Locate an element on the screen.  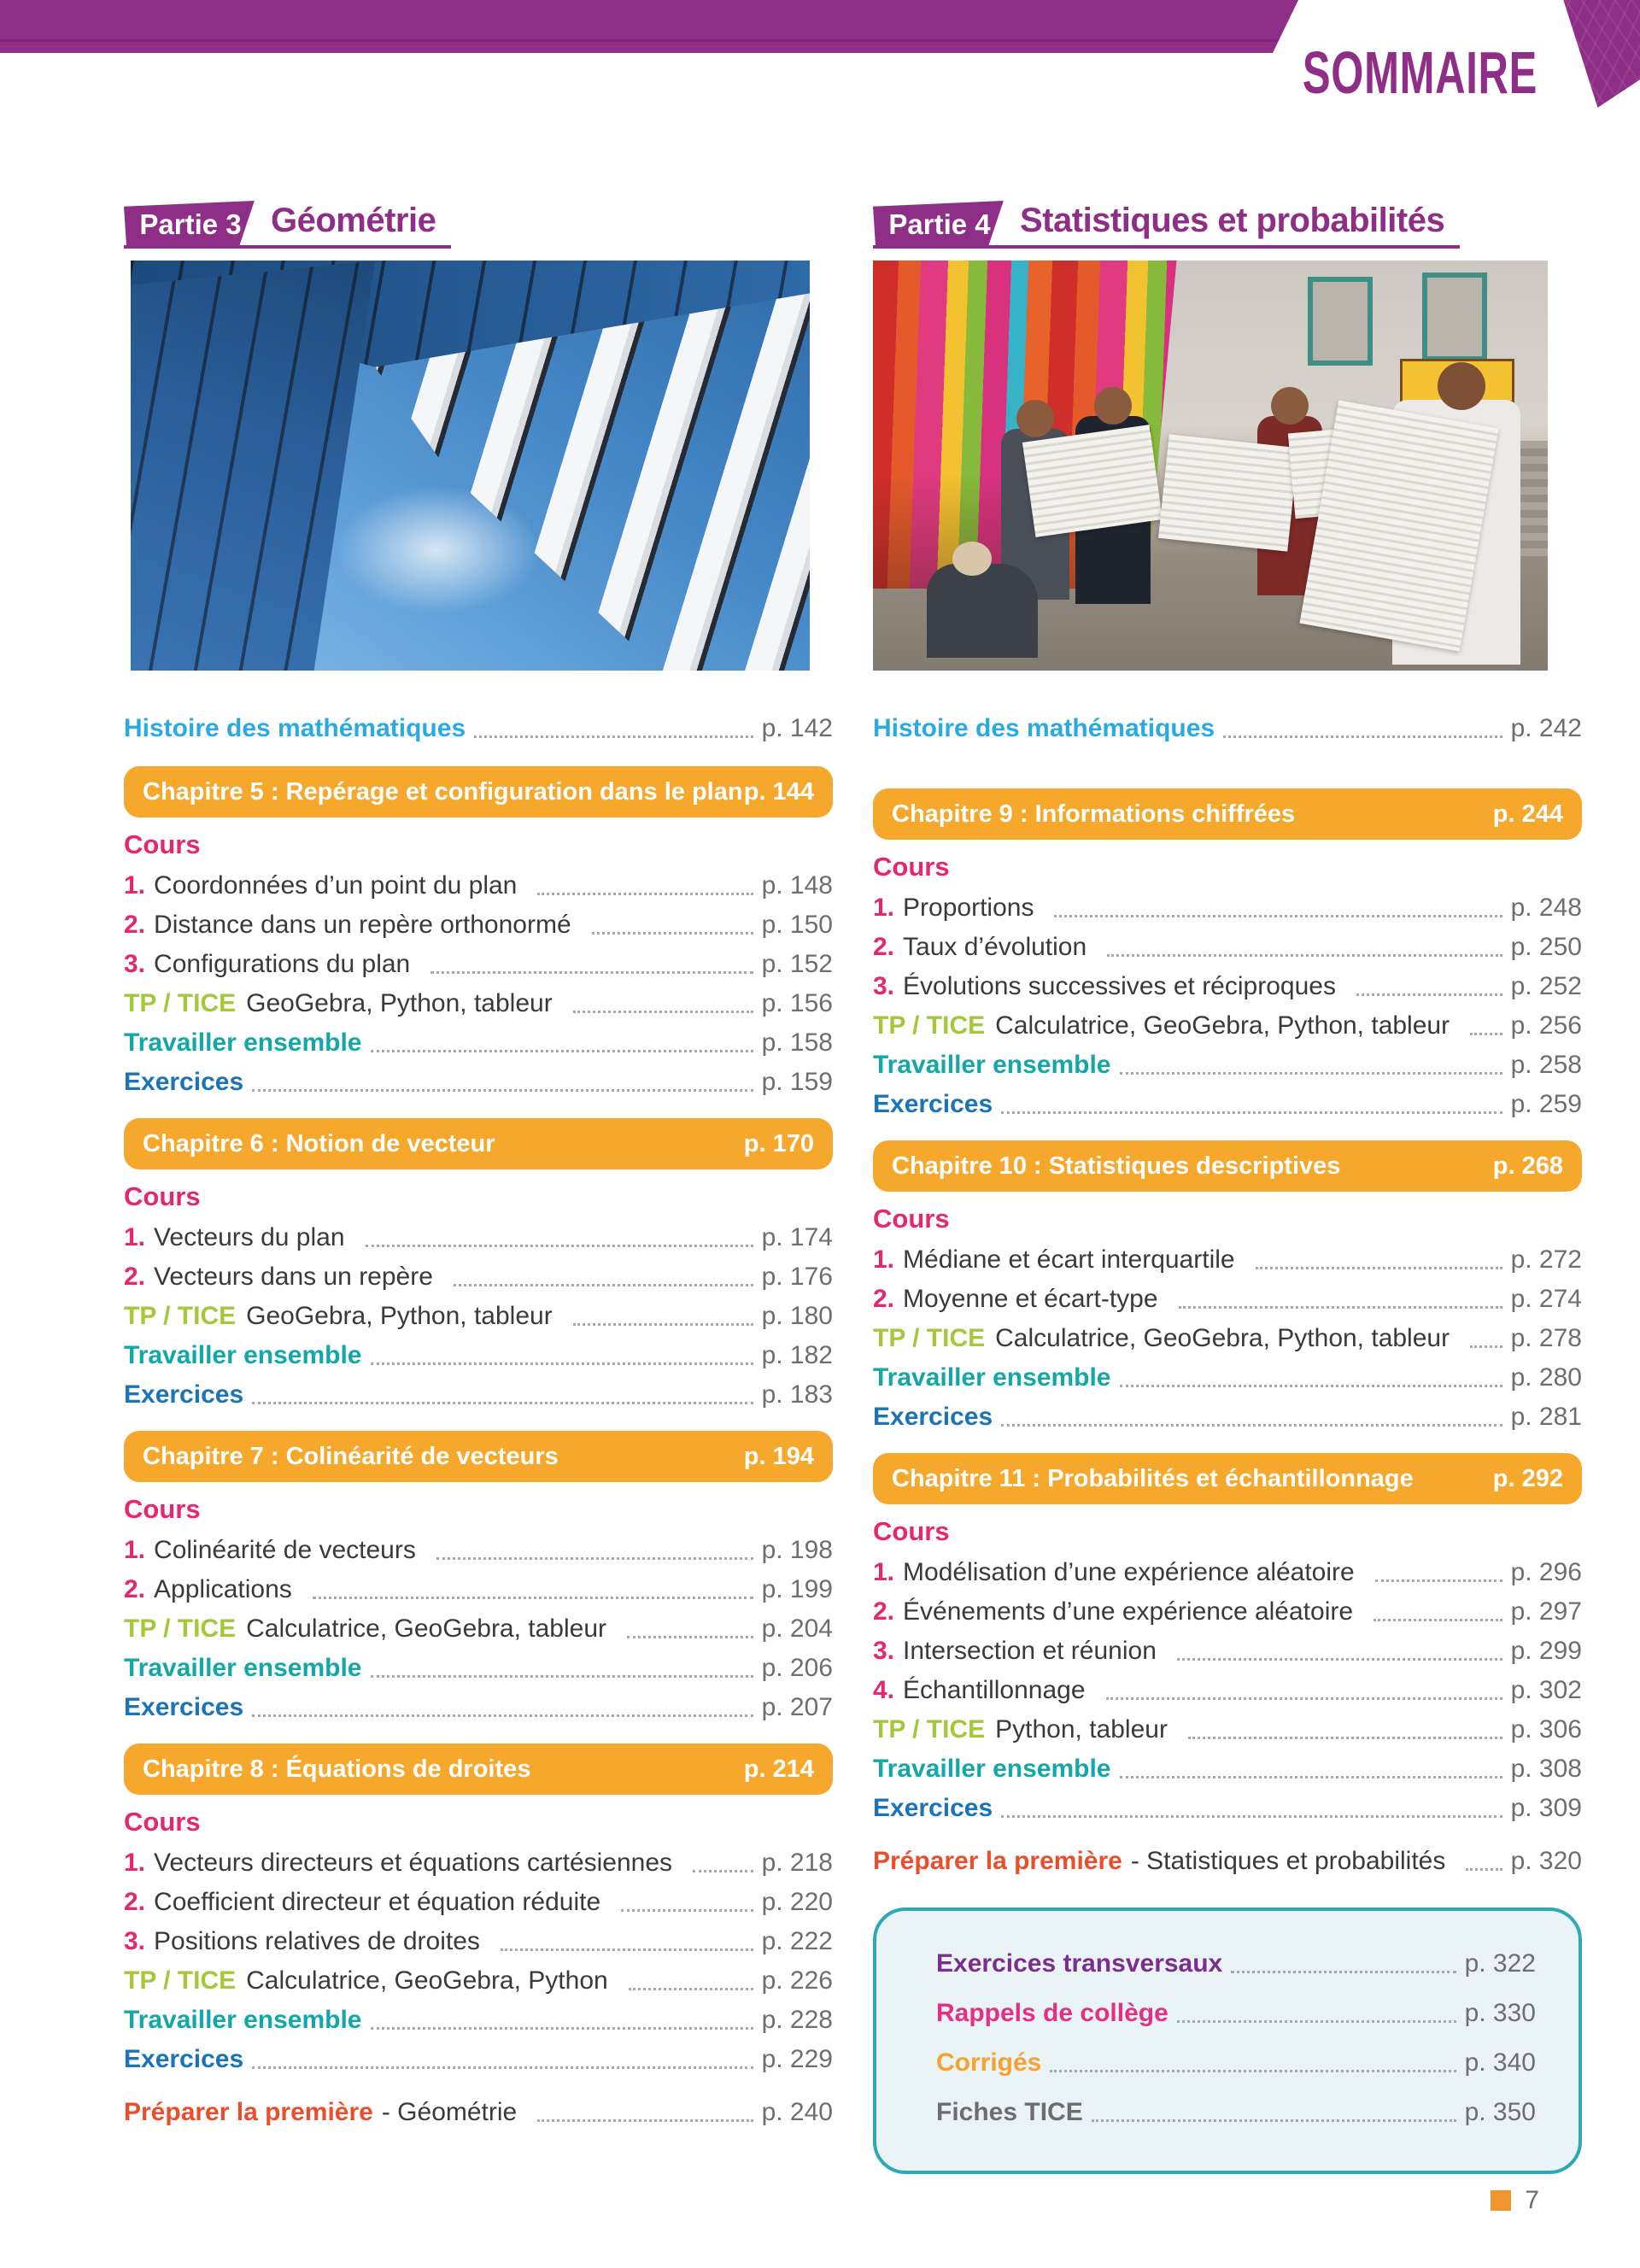
item-number: 2. is located at coordinates (135, 925).